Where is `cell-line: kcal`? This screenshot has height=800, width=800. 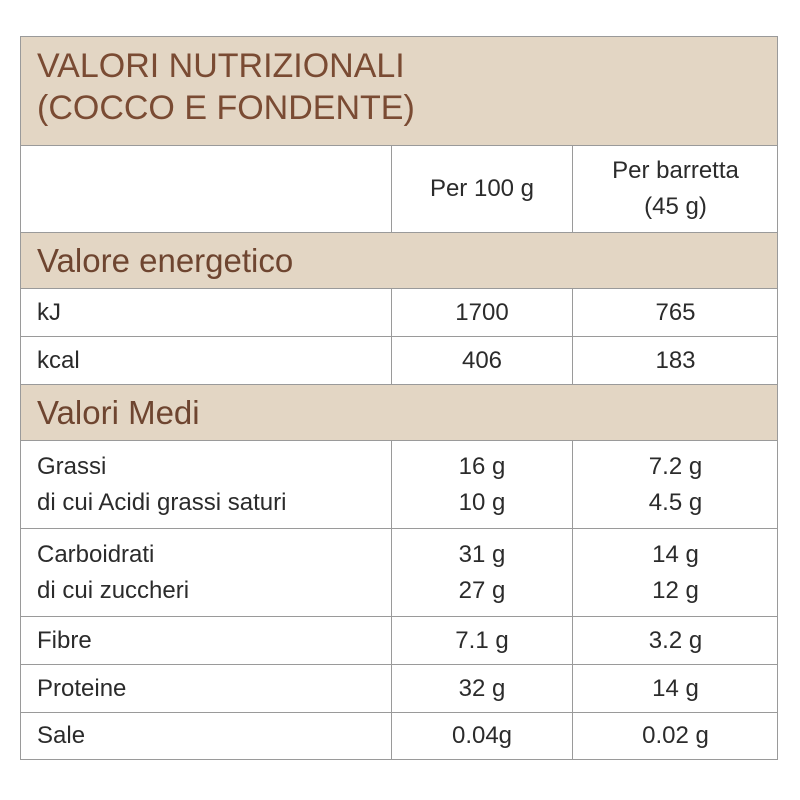
cell-line: kcal is located at coordinates (58, 360).